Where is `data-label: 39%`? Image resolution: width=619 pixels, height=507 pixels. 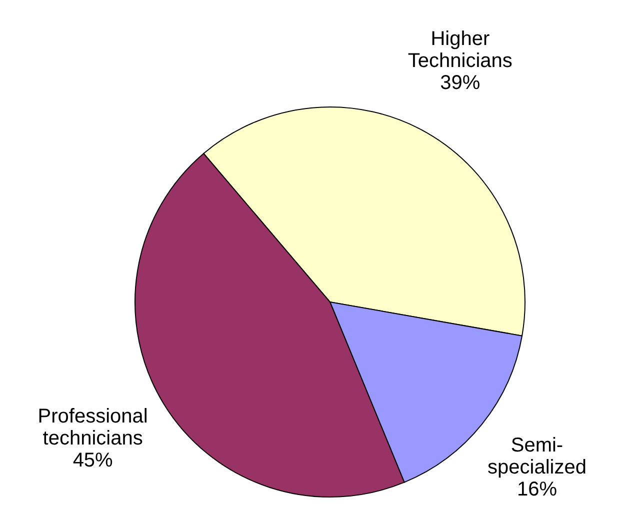
data-label: 39% is located at coordinates (460, 83).